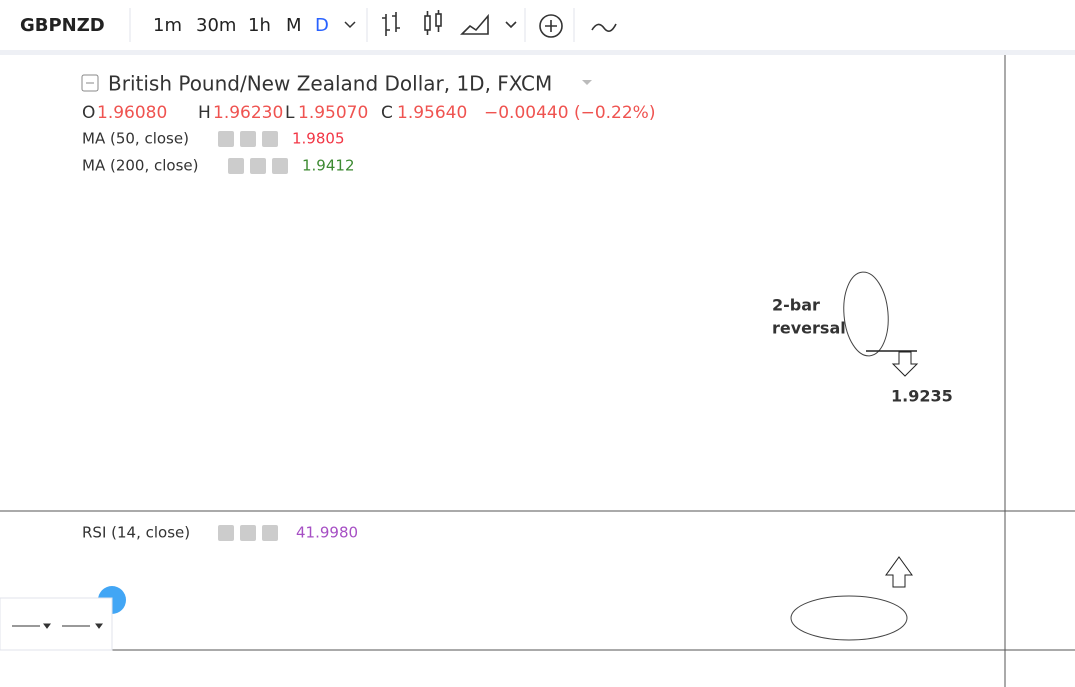  Describe the element at coordinates (88, 113) in the screenshot. I see `open-label: O` at that location.